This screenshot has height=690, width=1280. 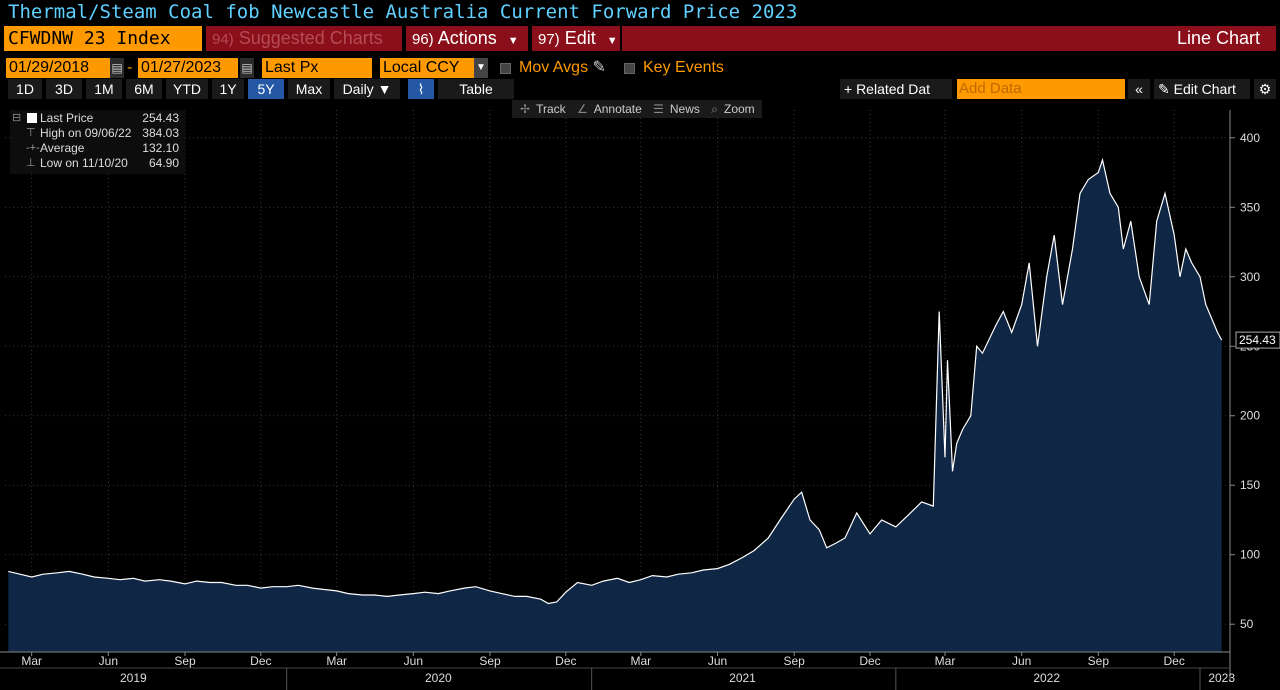 What do you see at coordinates (160, 118) in the screenshot?
I see `legend-last-value: 254.43` at bounding box center [160, 118].